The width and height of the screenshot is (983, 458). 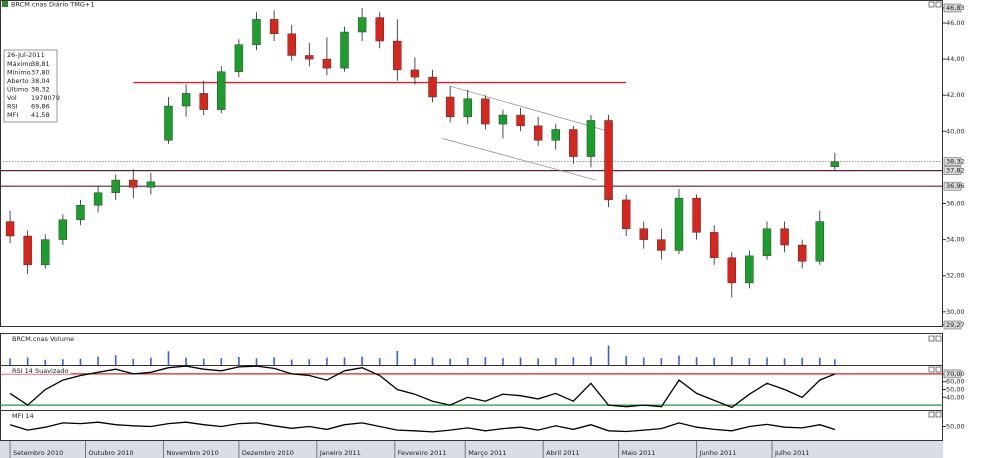 What do you see at coordinates (955, 204) in the screenshot?
I see `y-tick-label: 36,00` at bounding box center [955, 204].